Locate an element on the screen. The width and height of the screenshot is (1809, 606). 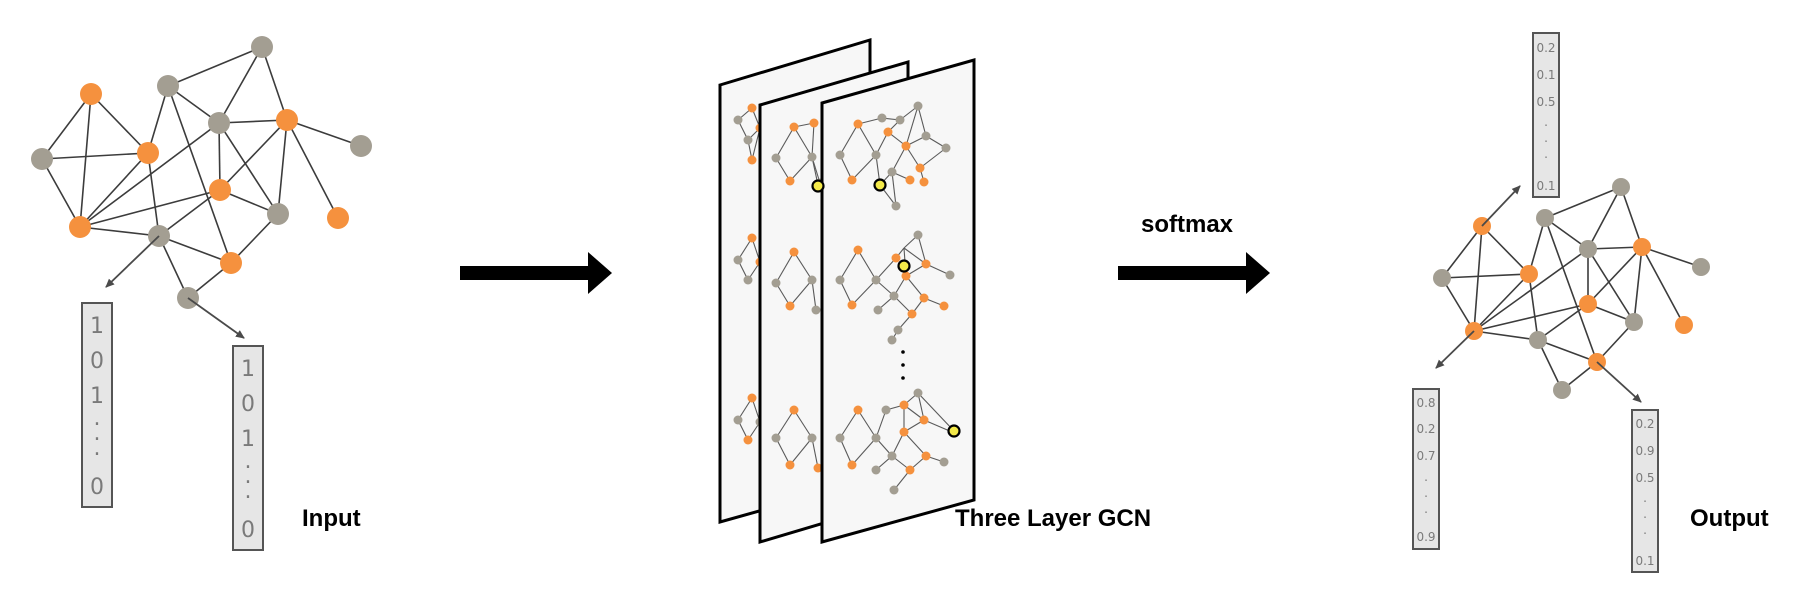
output-prediction-arrows is located at coordinates (1538, 294).